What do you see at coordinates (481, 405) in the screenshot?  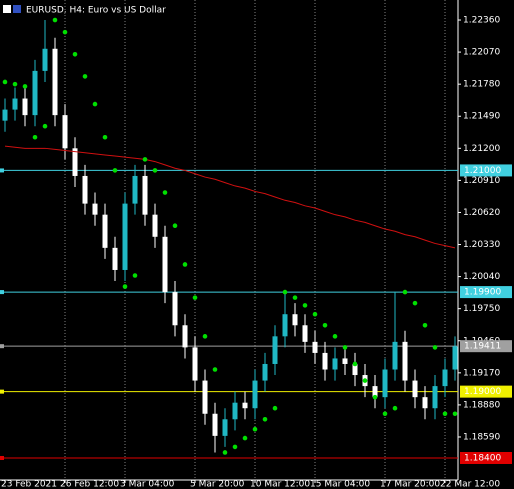 I see `y-tick-label: 1.18880` at bounding box center [481, 405].